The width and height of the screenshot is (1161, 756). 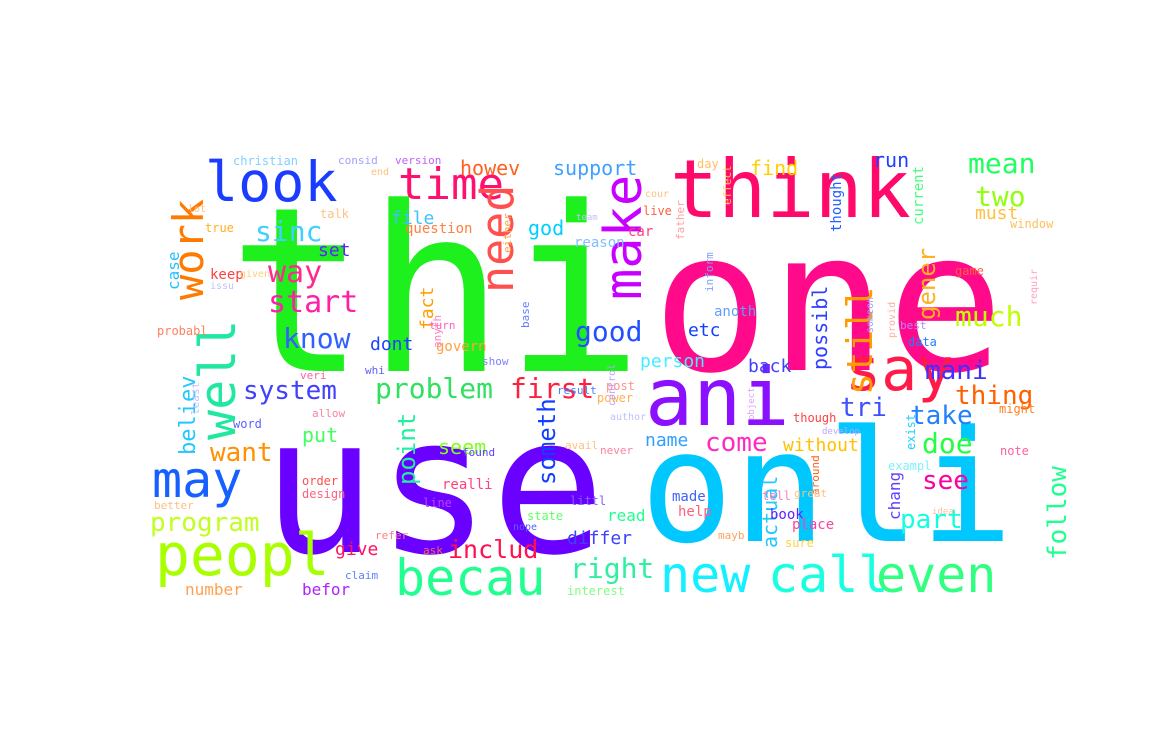 I want to click on word-133: allow, so click(x=329, y=413).